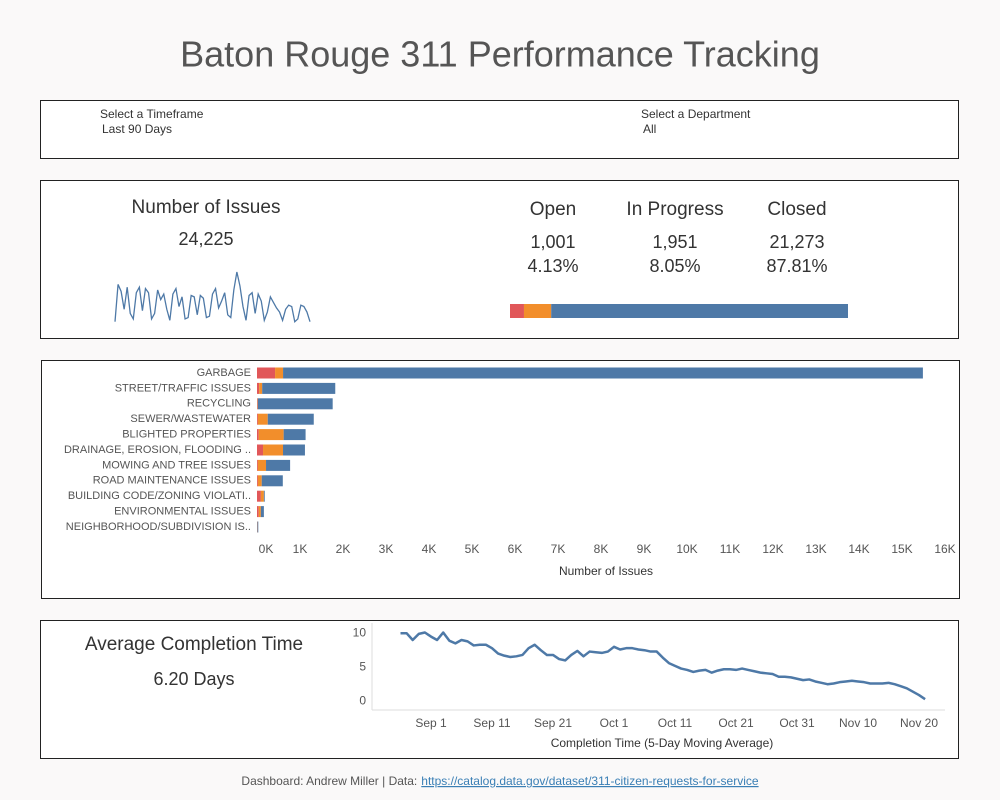 The width and height of the screenshot is (1000, 800). What do you see at coordinates (157, 450) in the screenshot?
I see `category-label: DRAINAGE, EROSION, FLOODING ..` at bounding box center [157, 450].